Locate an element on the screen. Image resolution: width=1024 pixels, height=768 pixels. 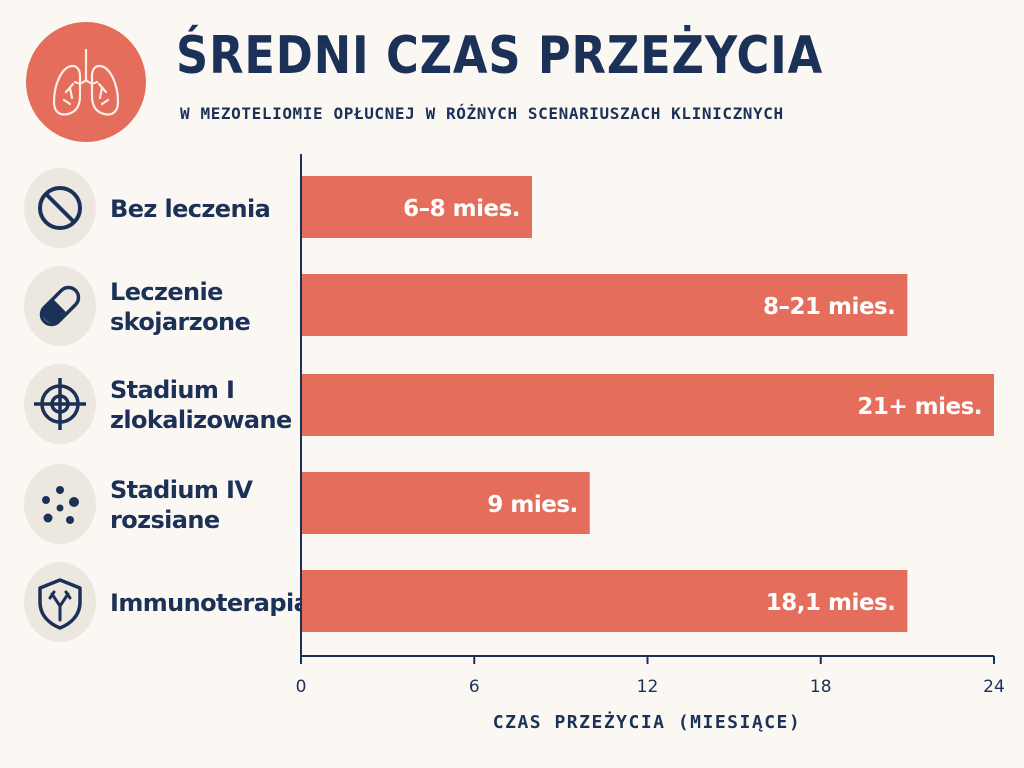
category-label: Immunoterapia is located at coordinates (210, 603).